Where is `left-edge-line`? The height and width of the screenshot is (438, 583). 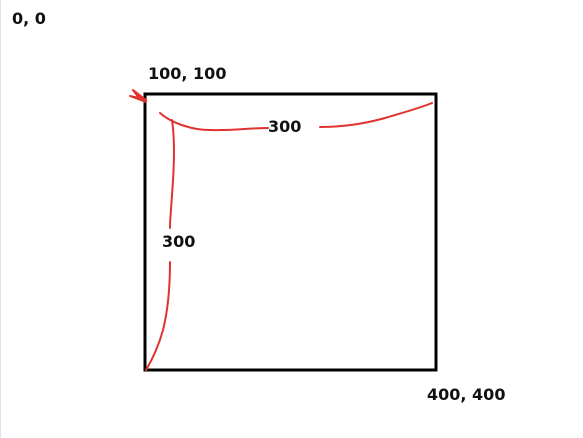
left-edge-line is located at coordinates (0, 219).